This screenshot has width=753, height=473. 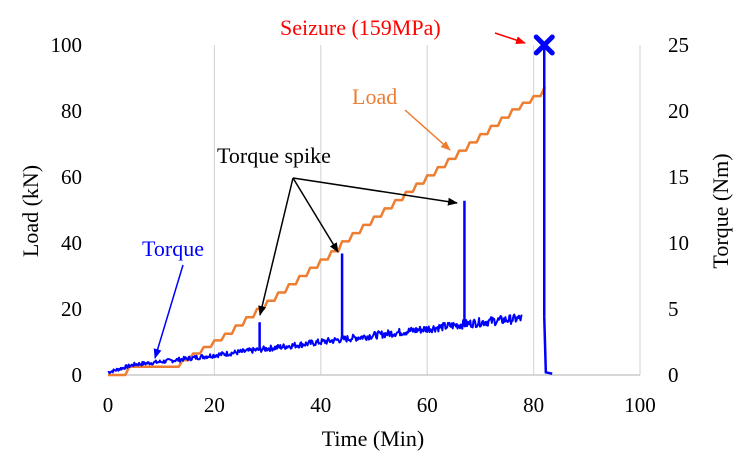 I want to click on y-tick-label: 60, so click(x=71, y=177).